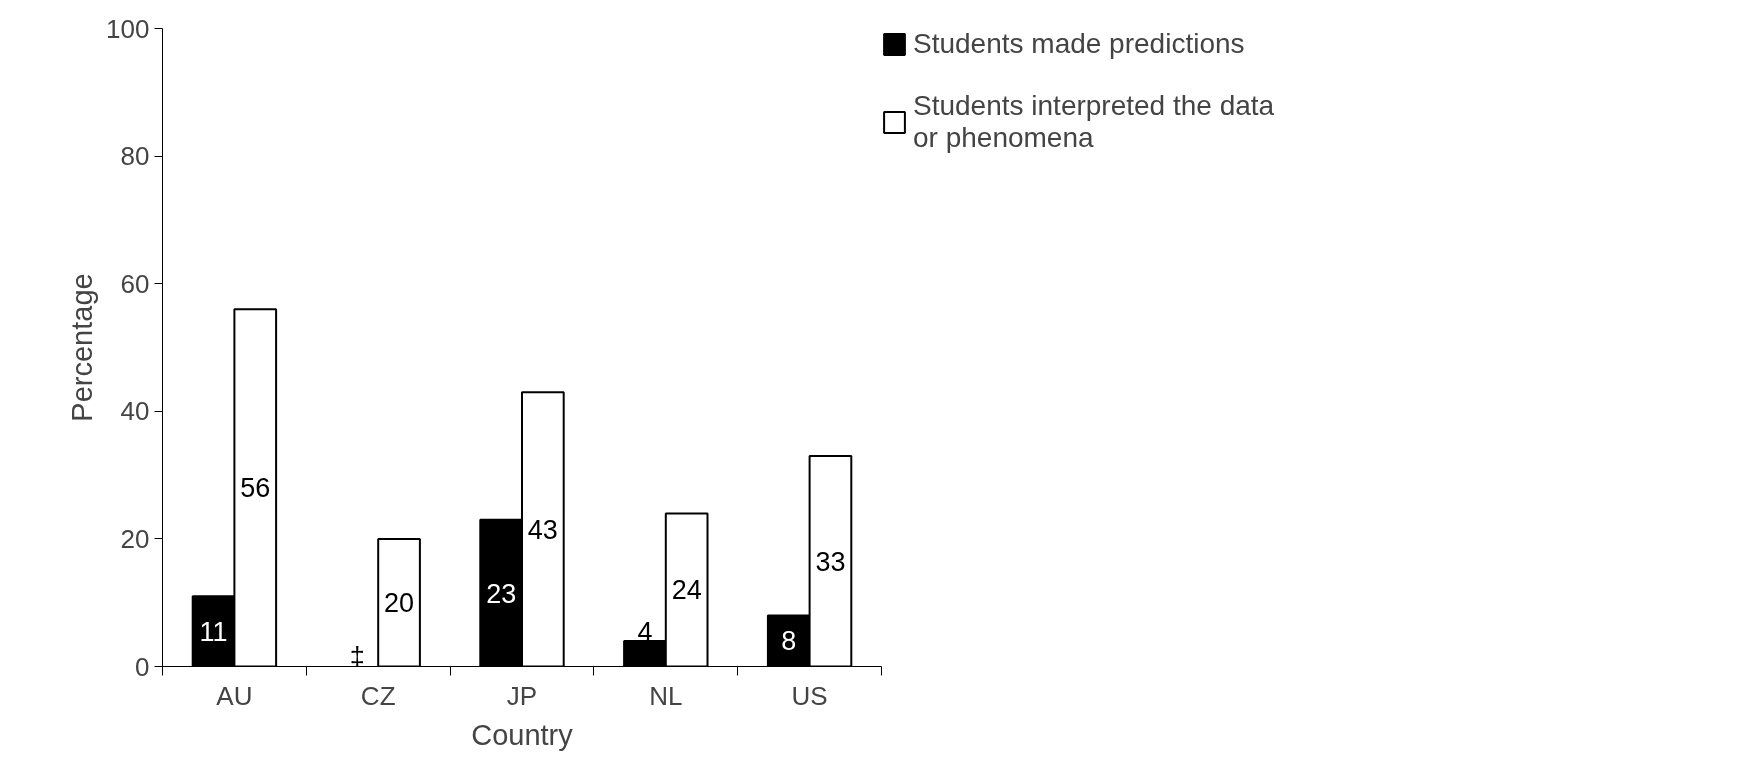  Describe the element at coordinates (135, 411) in the screenshot. I see `y-tick-label: 40` at that location.